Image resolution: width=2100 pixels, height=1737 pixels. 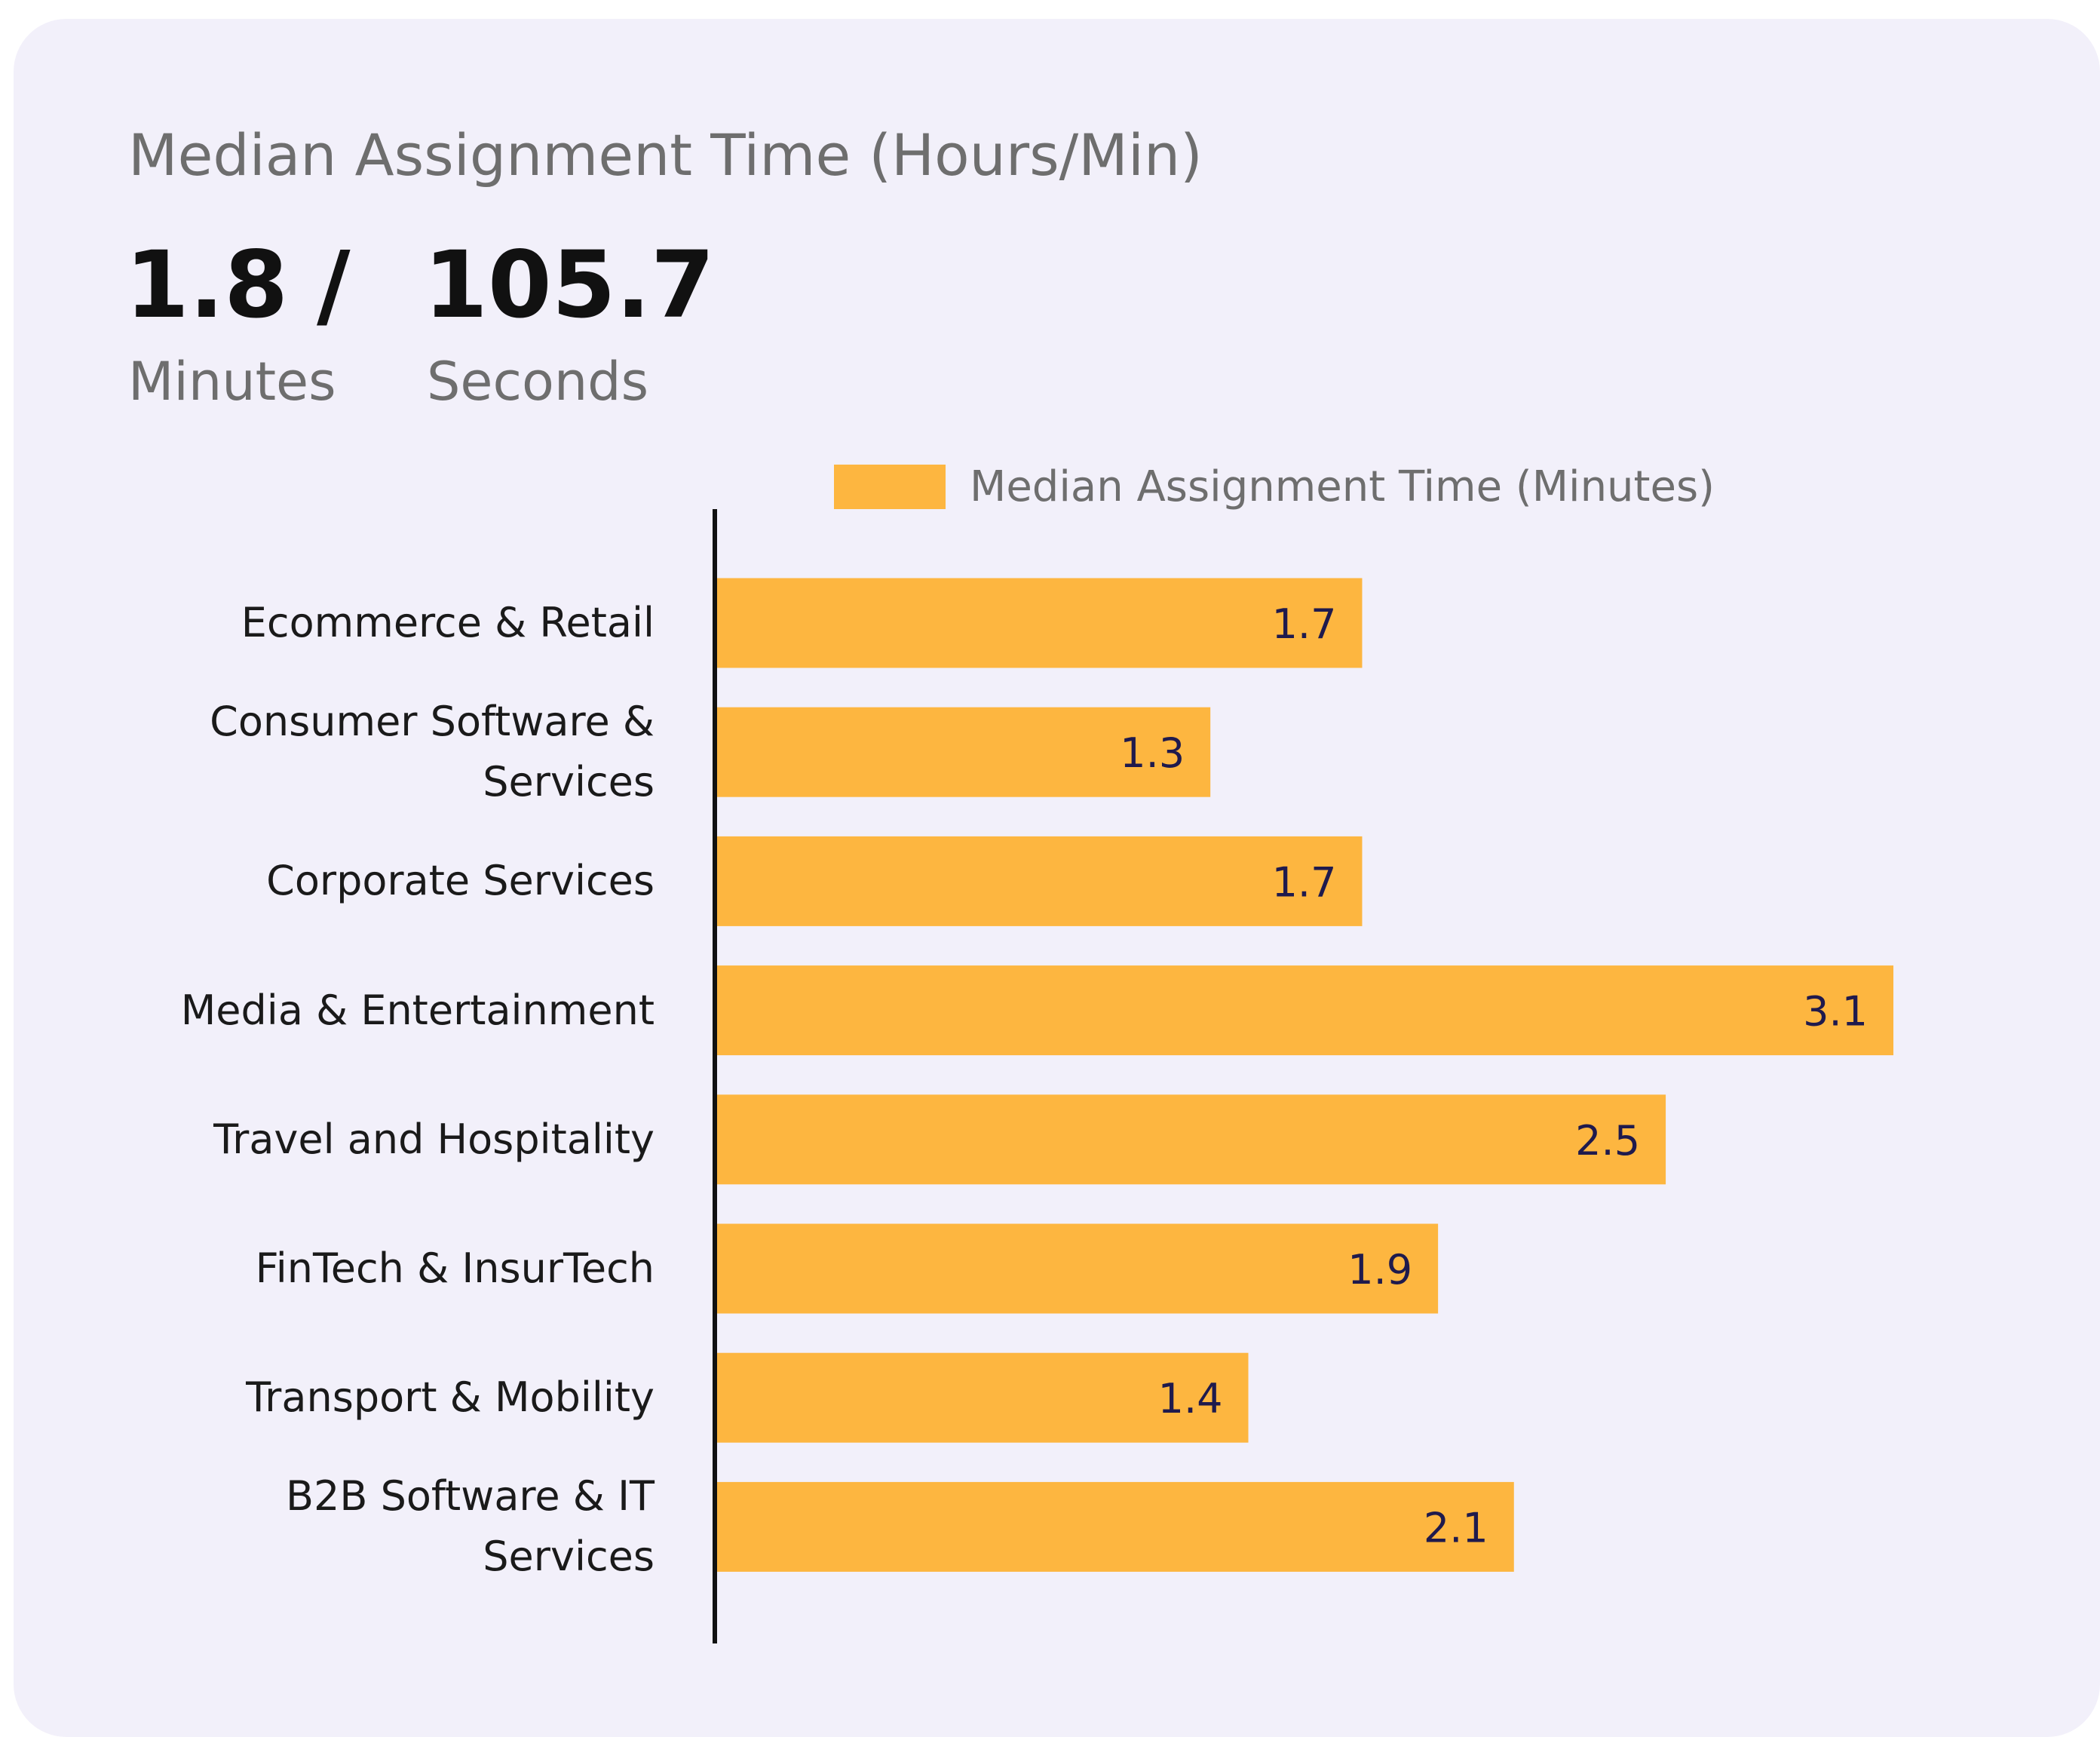 I want to click on stat-unit: Seconds, so click(x=537, y=382).